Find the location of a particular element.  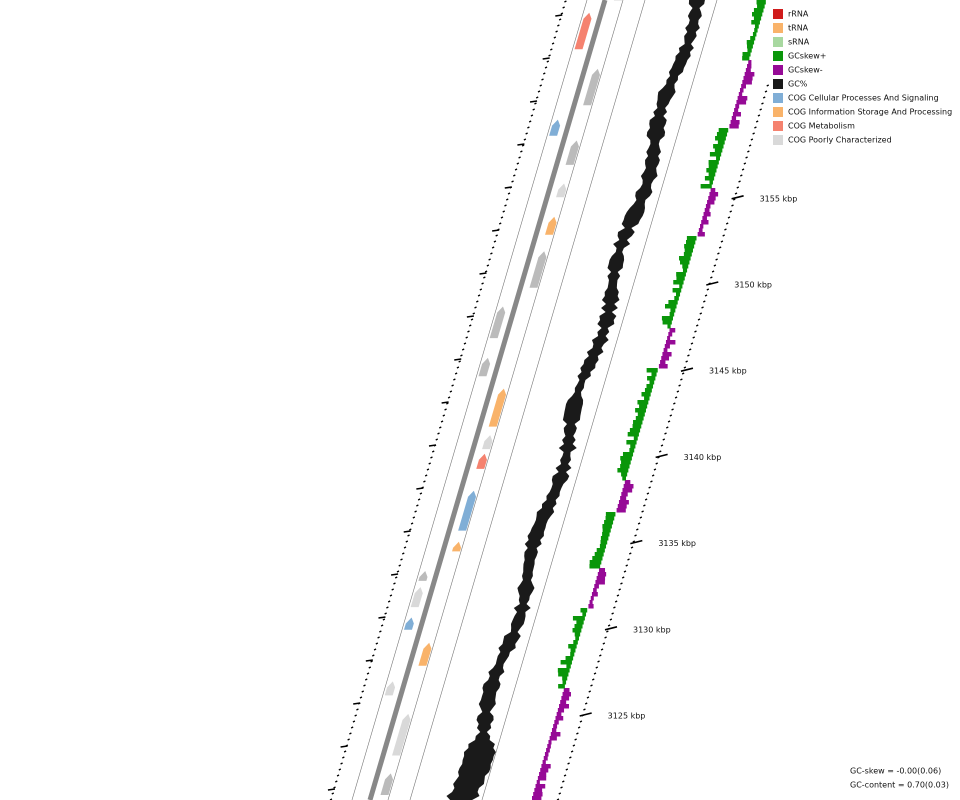

tick-label: 3140 kbp is located at coordinates (703, 457).